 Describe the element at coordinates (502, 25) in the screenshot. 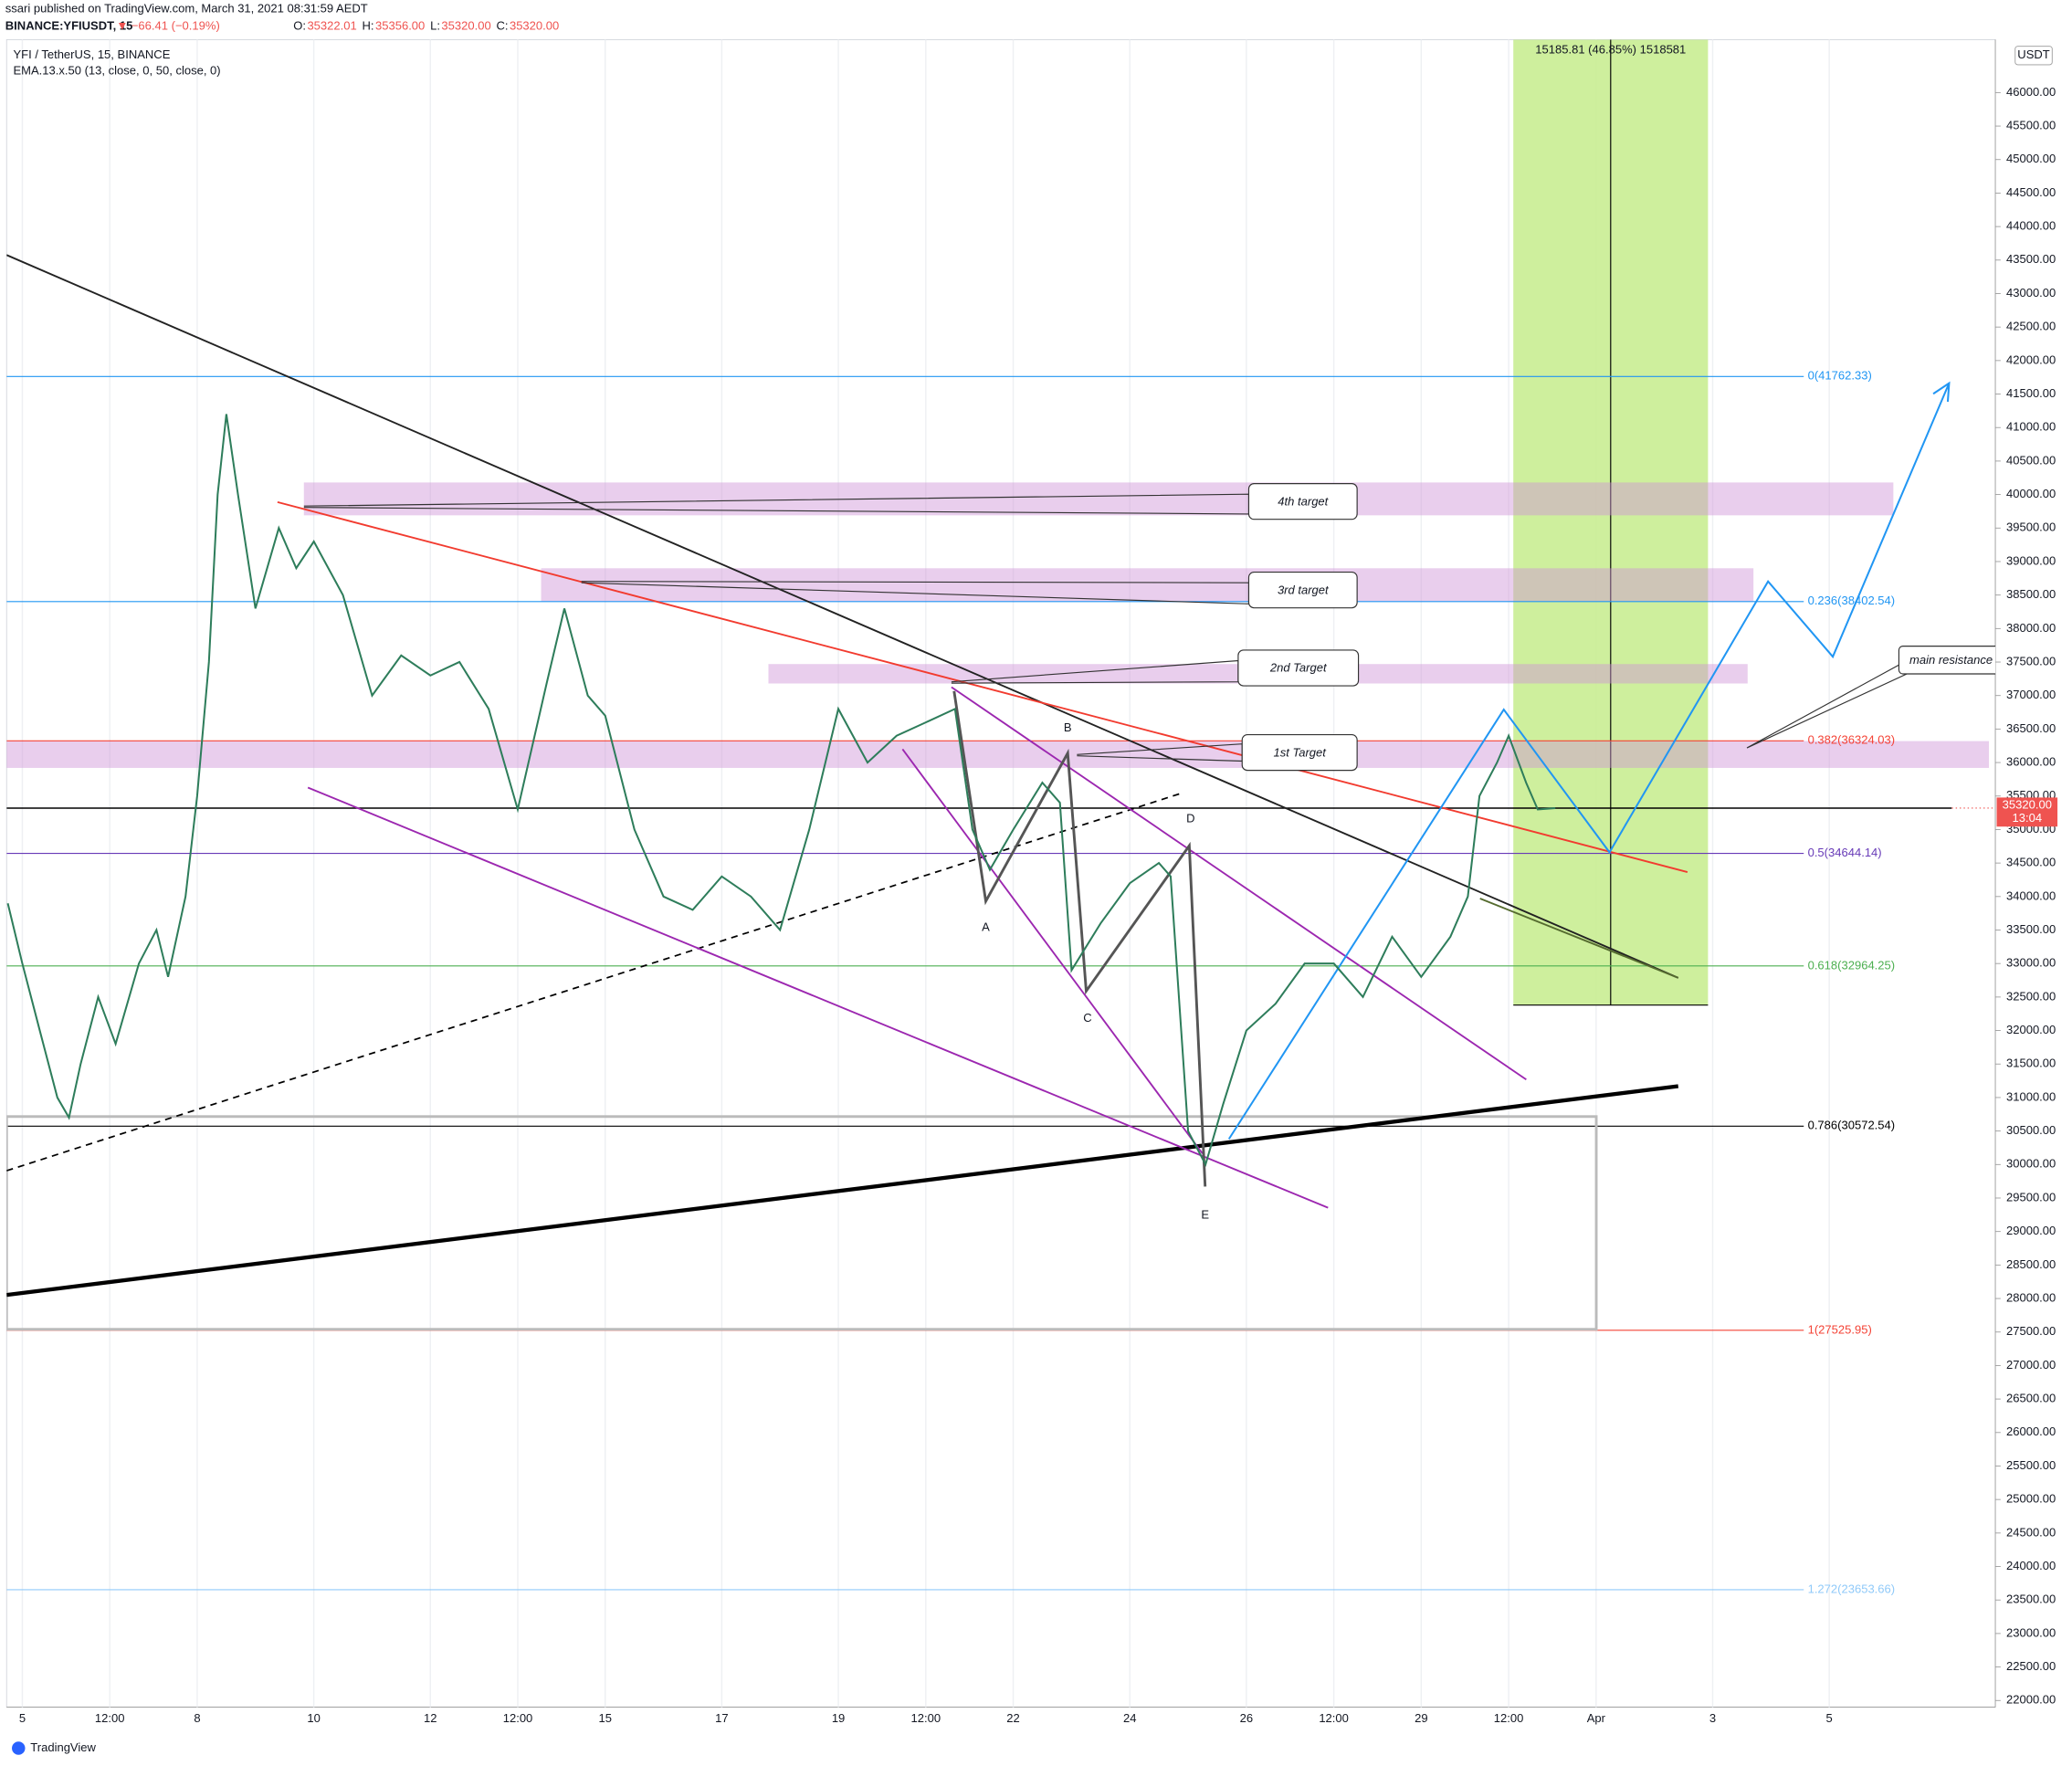

I see `ohlc-key: C:` at that location.